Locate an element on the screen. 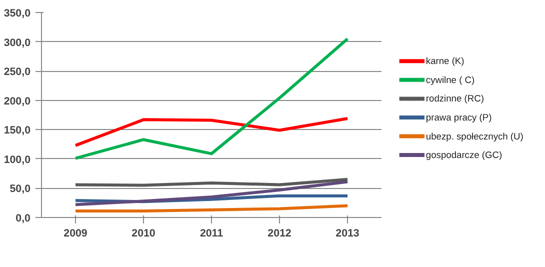 The width and height of the screenshot is (545, 267). y-tick-label: 0,0 is located at coordinates (23, 218).